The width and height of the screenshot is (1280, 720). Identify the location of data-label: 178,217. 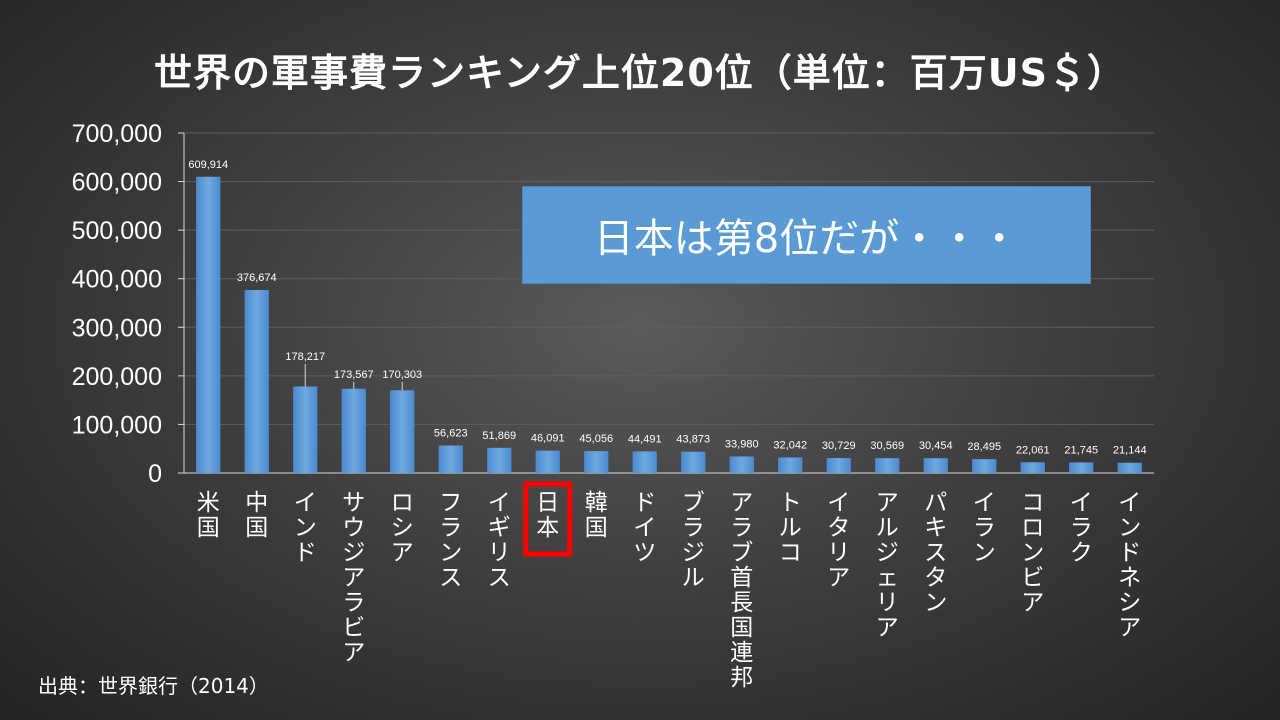
(305, 357).